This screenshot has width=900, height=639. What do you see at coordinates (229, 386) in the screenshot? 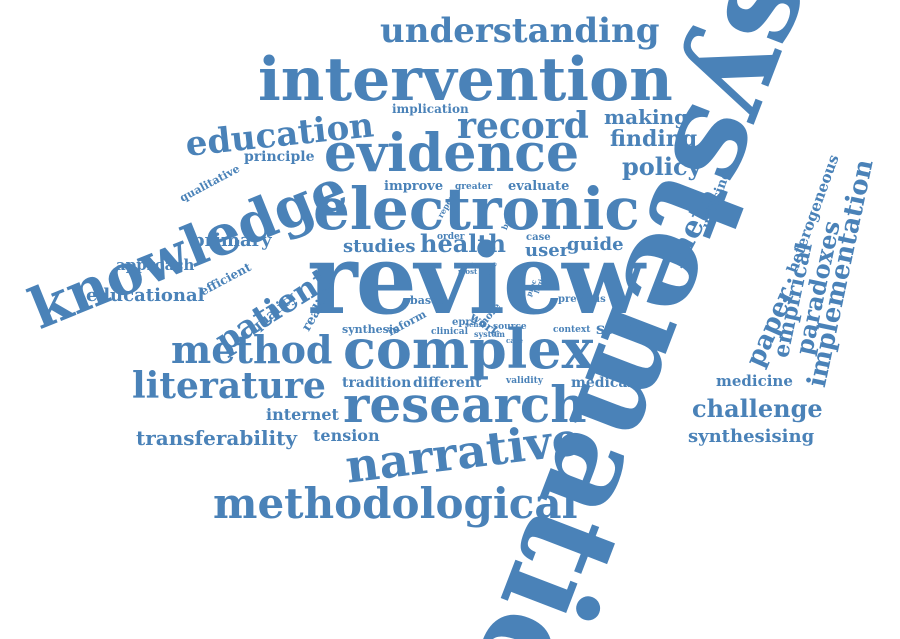
I see `word-literature: literature` at bounding box center [229, 386].